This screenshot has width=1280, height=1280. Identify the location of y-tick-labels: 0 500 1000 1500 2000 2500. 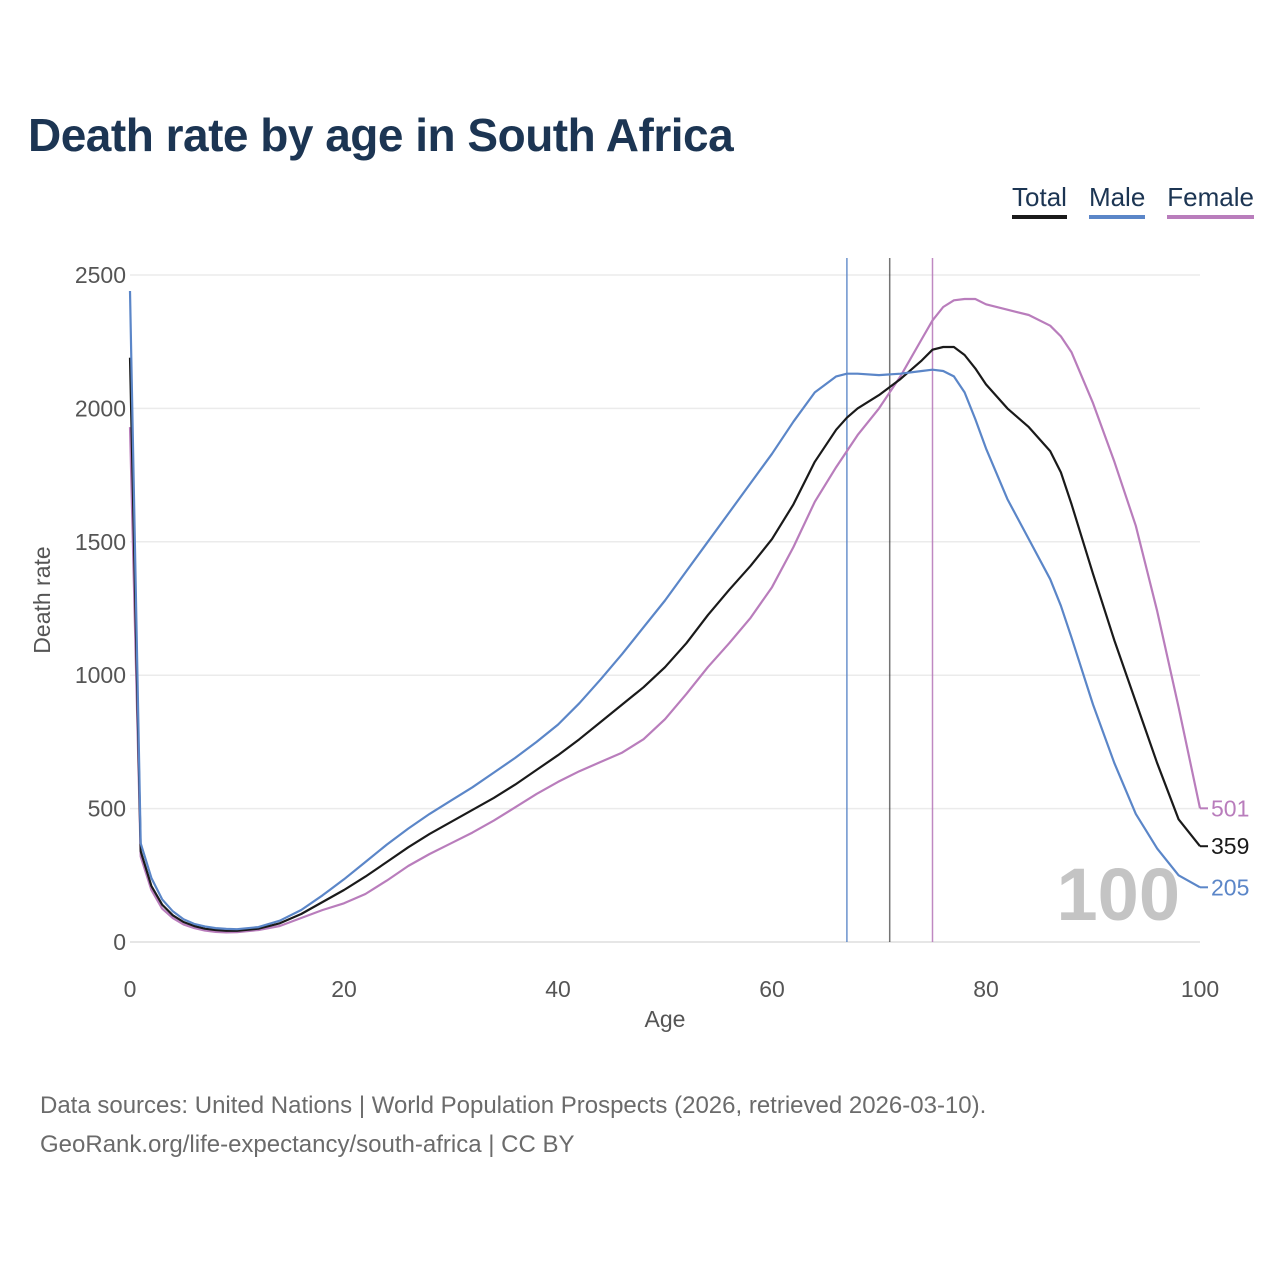
(100, 608).